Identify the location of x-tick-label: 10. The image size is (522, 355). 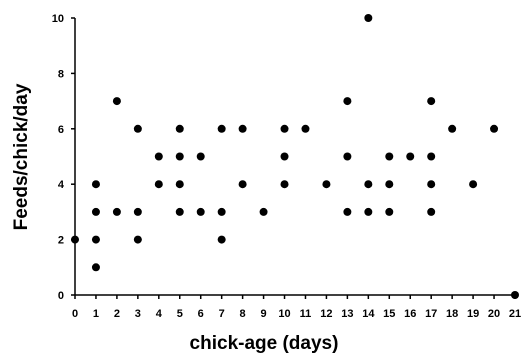
(284, 314).